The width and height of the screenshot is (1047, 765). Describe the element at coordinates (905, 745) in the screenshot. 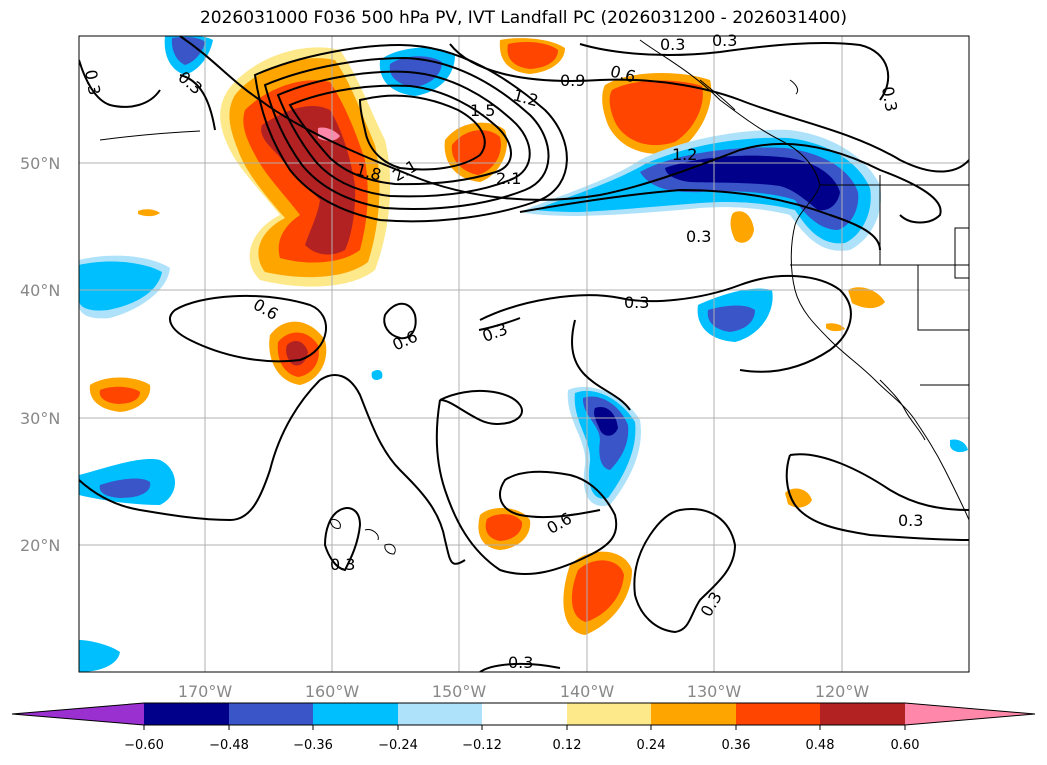

I see `colorbar-tick: 0.60` at that location.